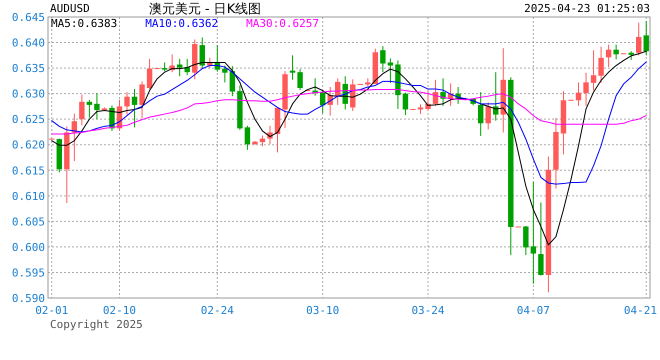 This screenshot has width=660, height=360. Describe the element at coordinates (181, 23) in the screenshot. I see `text: MA10:0.6362` at that location.